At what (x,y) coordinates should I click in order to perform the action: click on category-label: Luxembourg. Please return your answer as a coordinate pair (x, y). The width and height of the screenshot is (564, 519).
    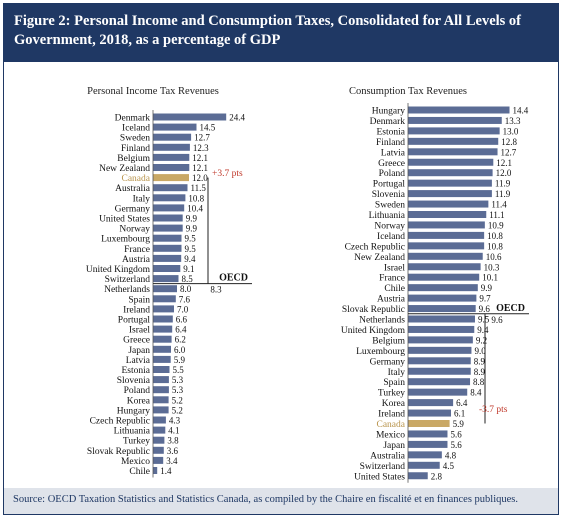
    Looking at the image, I should click on (380, 352).